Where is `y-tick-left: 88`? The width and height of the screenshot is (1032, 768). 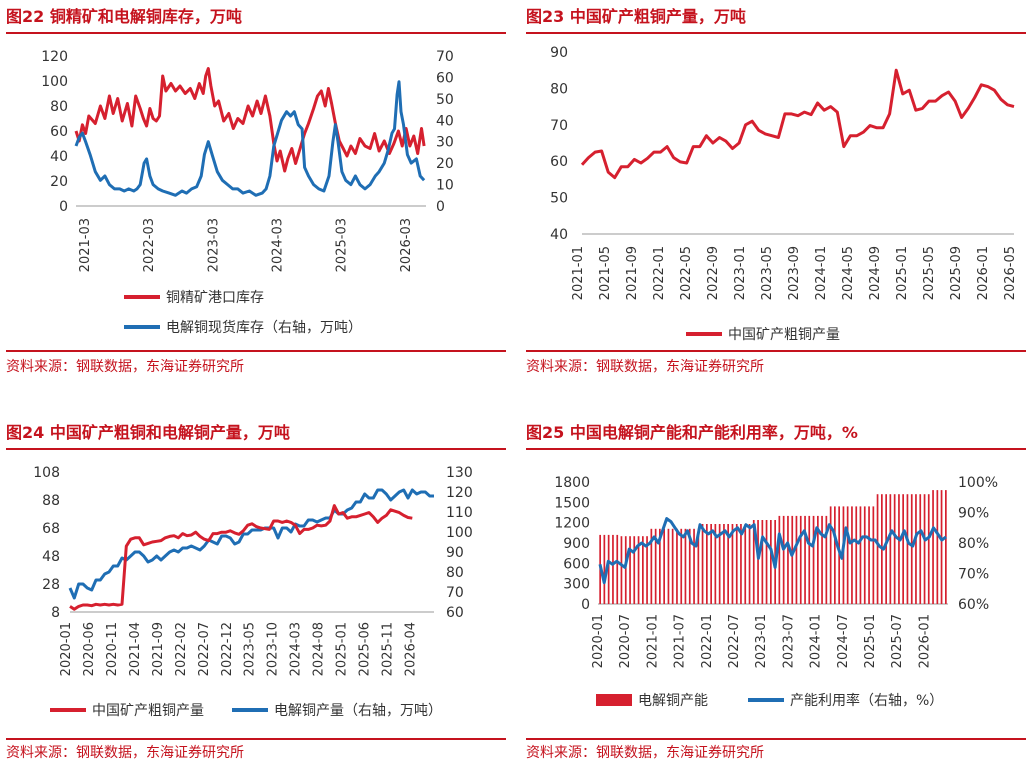 y-tick-left: 88 is located at coordinates (51, 501).